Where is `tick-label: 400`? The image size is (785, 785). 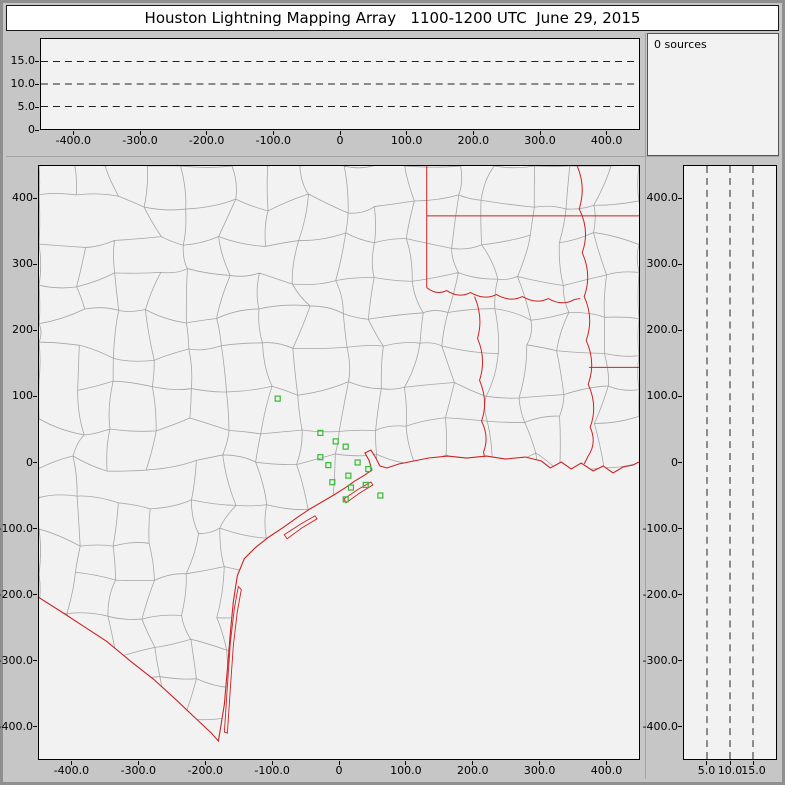
tick-label: 400 is located at coordinates (22, 198).